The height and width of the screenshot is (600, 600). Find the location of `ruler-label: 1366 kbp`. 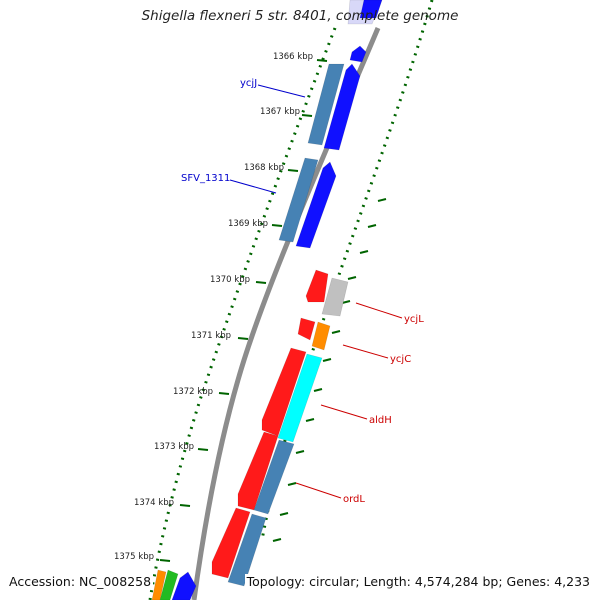

ruler-label: 1366 kbp is located at coordinates (293, 57).